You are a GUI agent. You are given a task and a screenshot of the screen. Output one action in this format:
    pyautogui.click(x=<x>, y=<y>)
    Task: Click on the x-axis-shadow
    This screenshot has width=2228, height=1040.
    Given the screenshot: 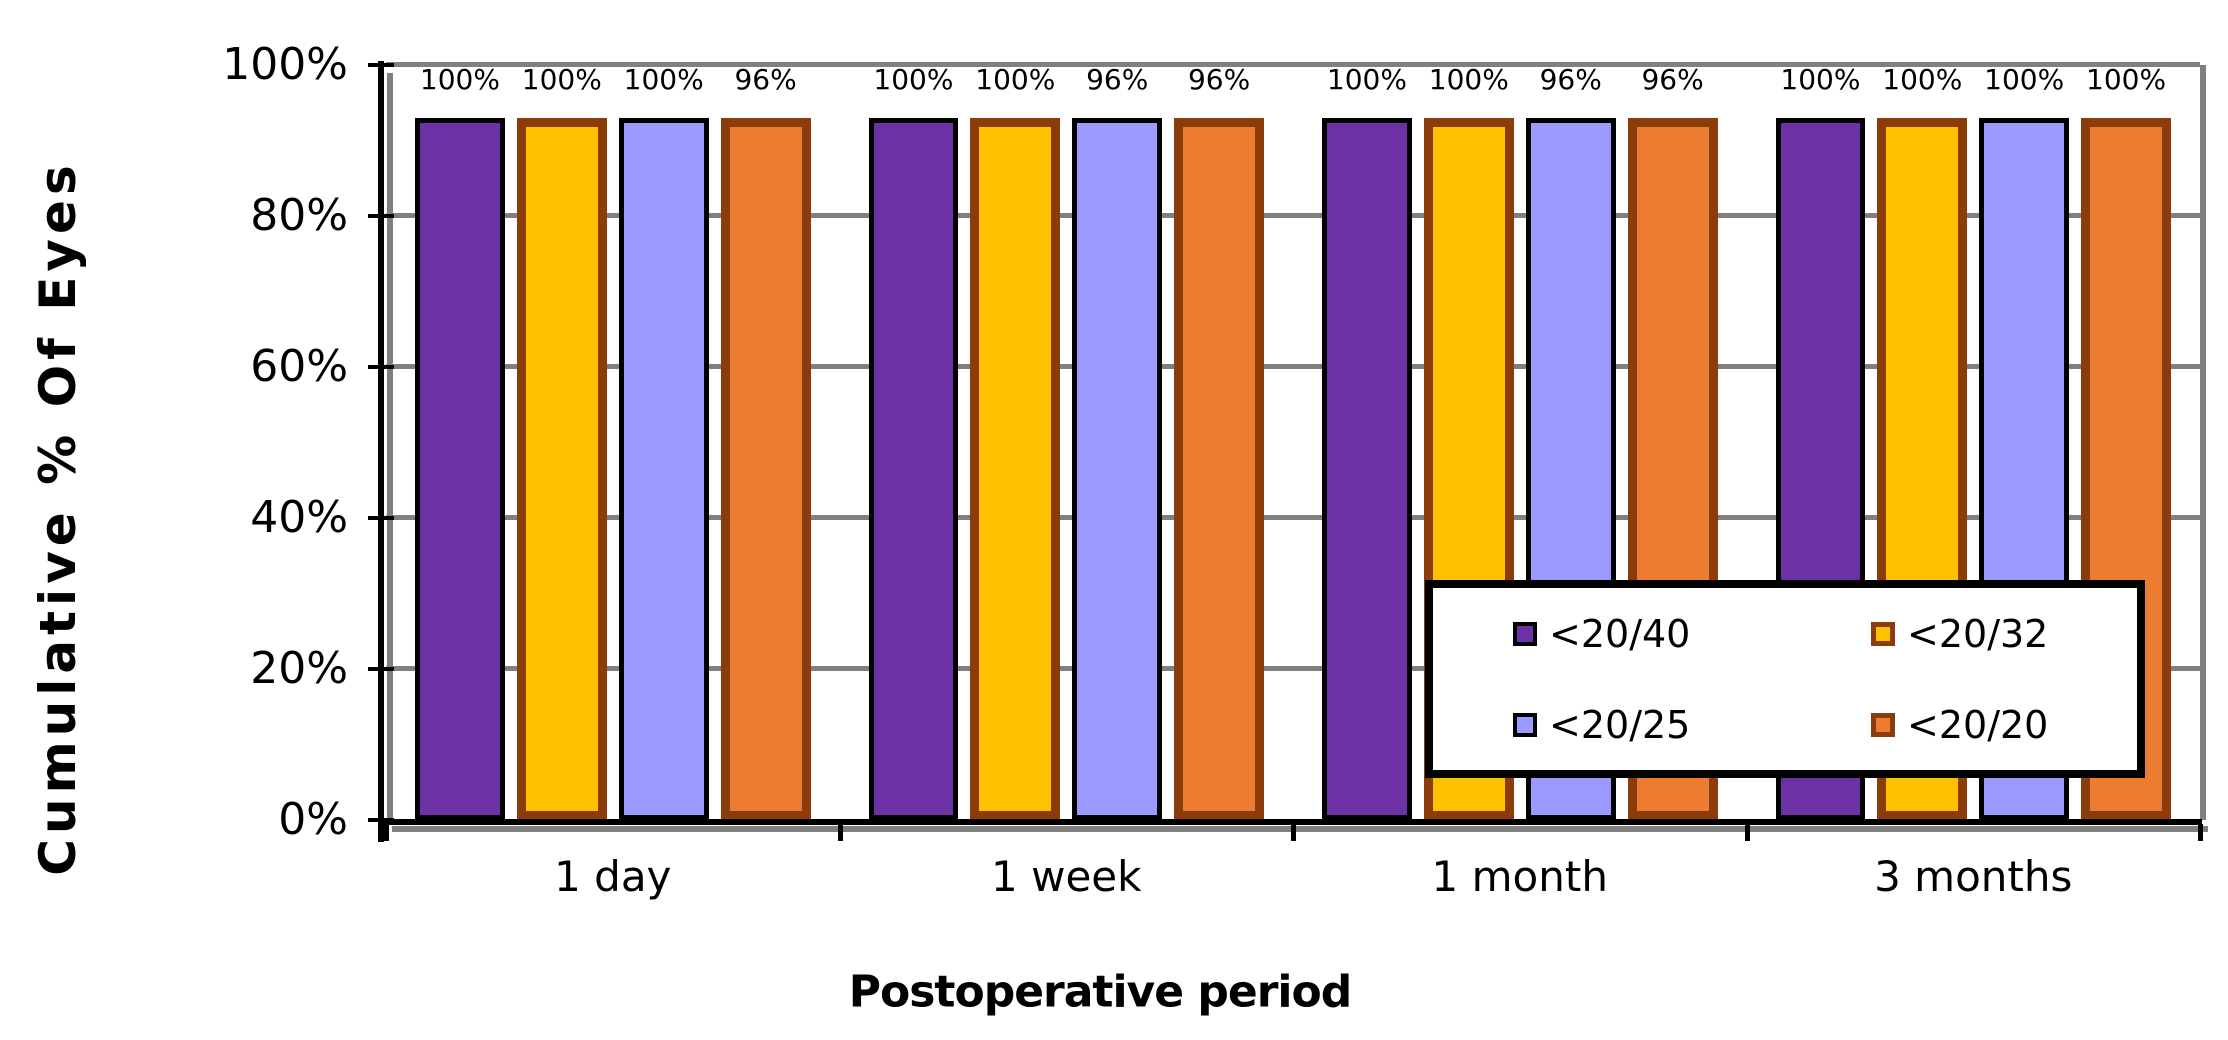 What is the action you would take?
    pyautogui.click(x=1300, y=829)
    